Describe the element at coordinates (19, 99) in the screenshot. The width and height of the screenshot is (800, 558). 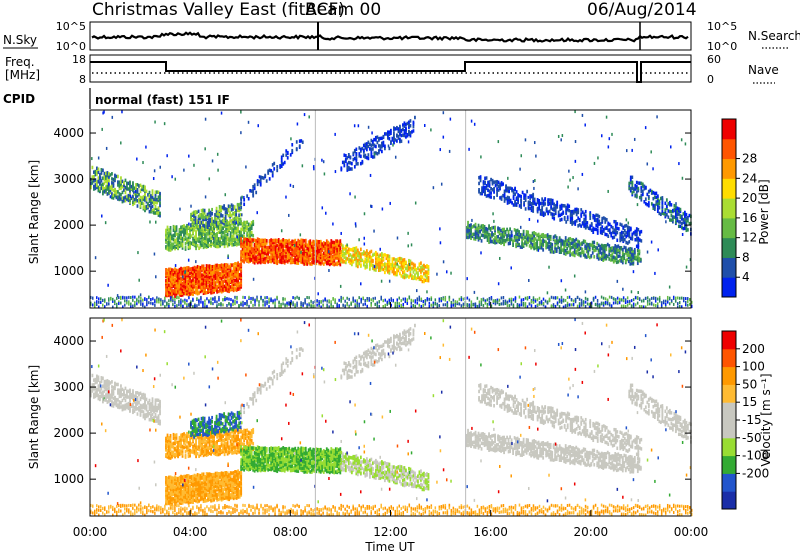
I see `cpid-label: CPID` at that location.